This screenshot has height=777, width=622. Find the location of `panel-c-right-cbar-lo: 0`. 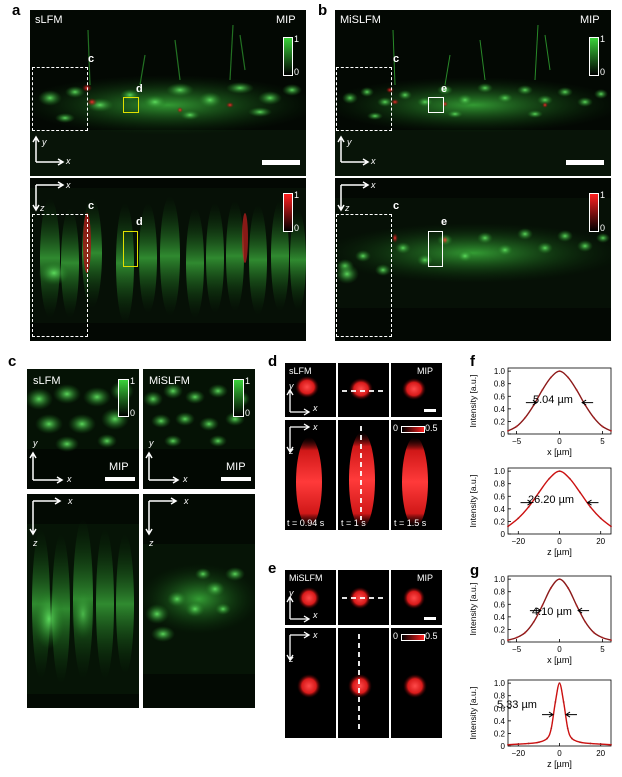

panel-c-right-cbar-lo: 0 is located at coordinates (248, 413).